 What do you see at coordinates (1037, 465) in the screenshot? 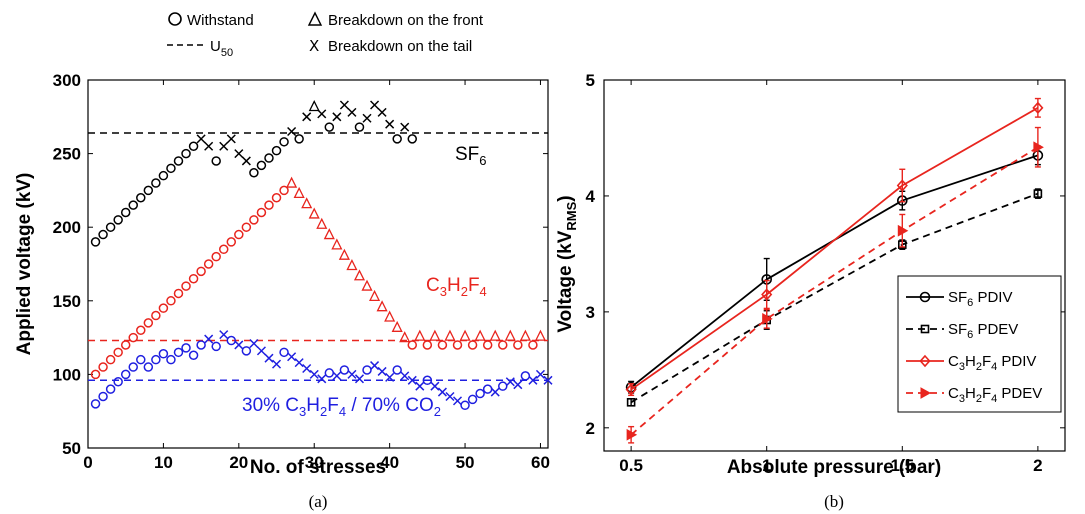
I see `x-tick-label-b: 2` at bounding box center [1037, 465].